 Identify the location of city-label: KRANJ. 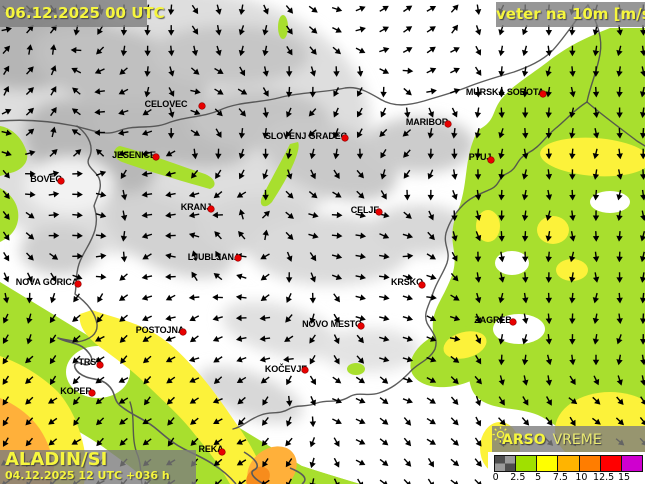
(196, 207).